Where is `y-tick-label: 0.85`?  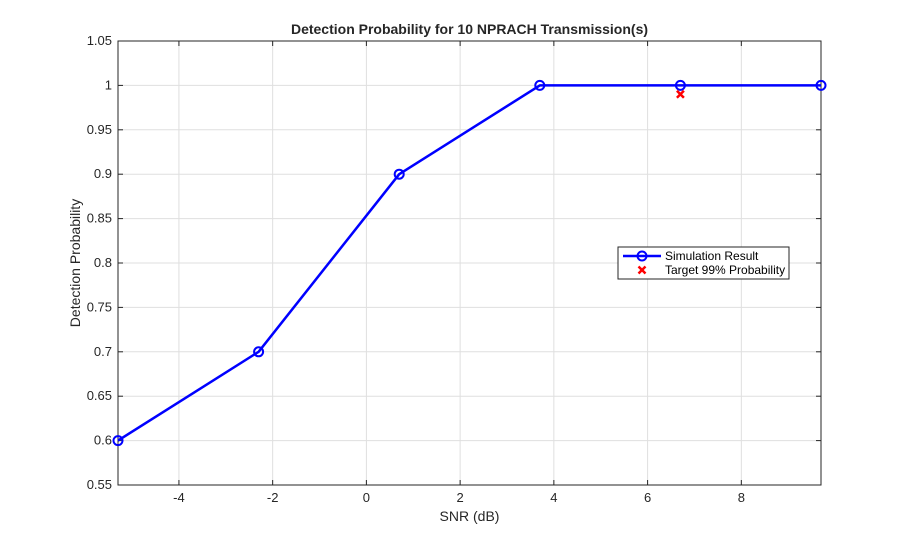
y-tick-label: 0.85 is located at coordinates (99, 218).